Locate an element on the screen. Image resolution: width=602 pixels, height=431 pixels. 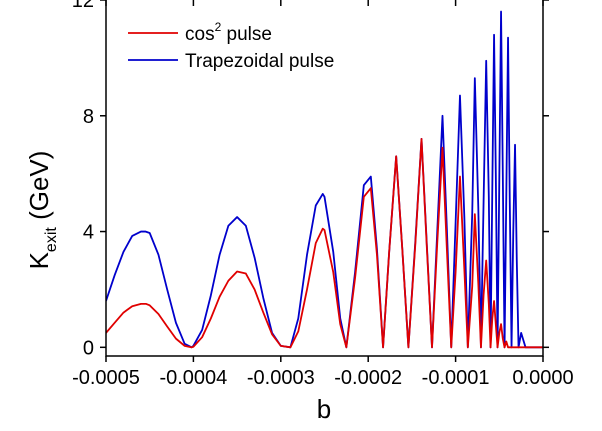
y-tick-label: 0 is located at coordinates (88, 348).